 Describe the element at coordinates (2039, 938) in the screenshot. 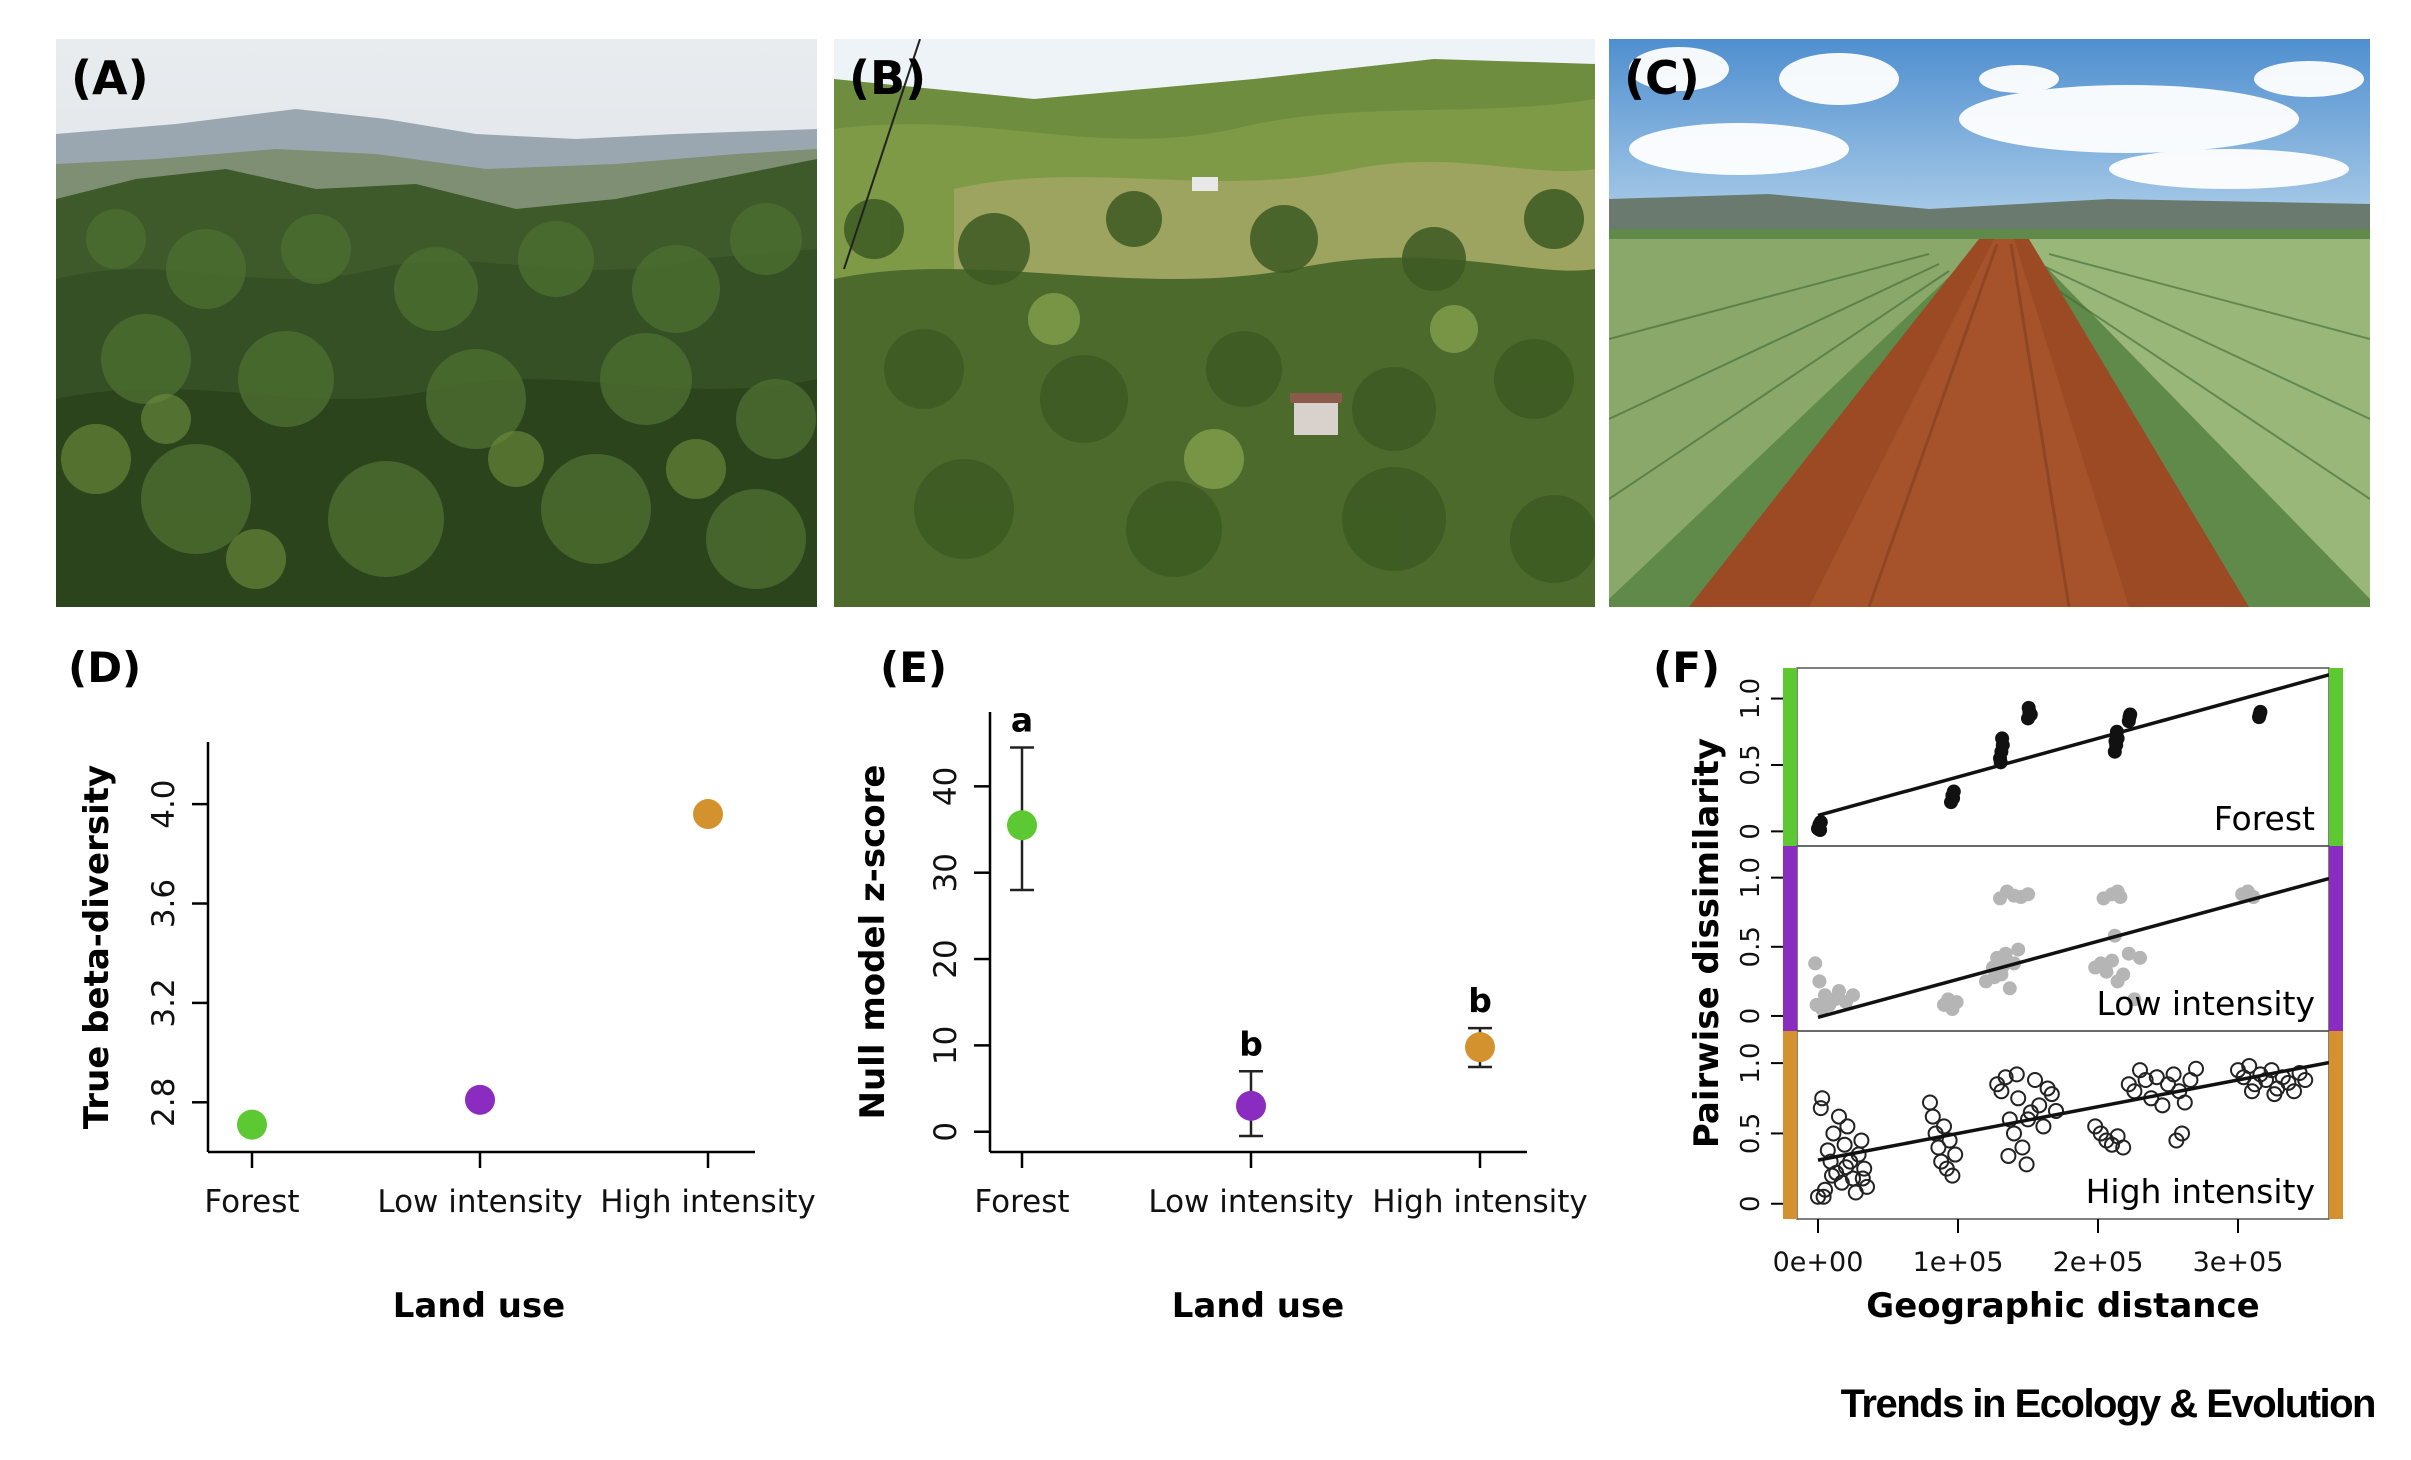

I see `subplot-low-intensity: 0 0.5 1.0 Low intensity` at that location.